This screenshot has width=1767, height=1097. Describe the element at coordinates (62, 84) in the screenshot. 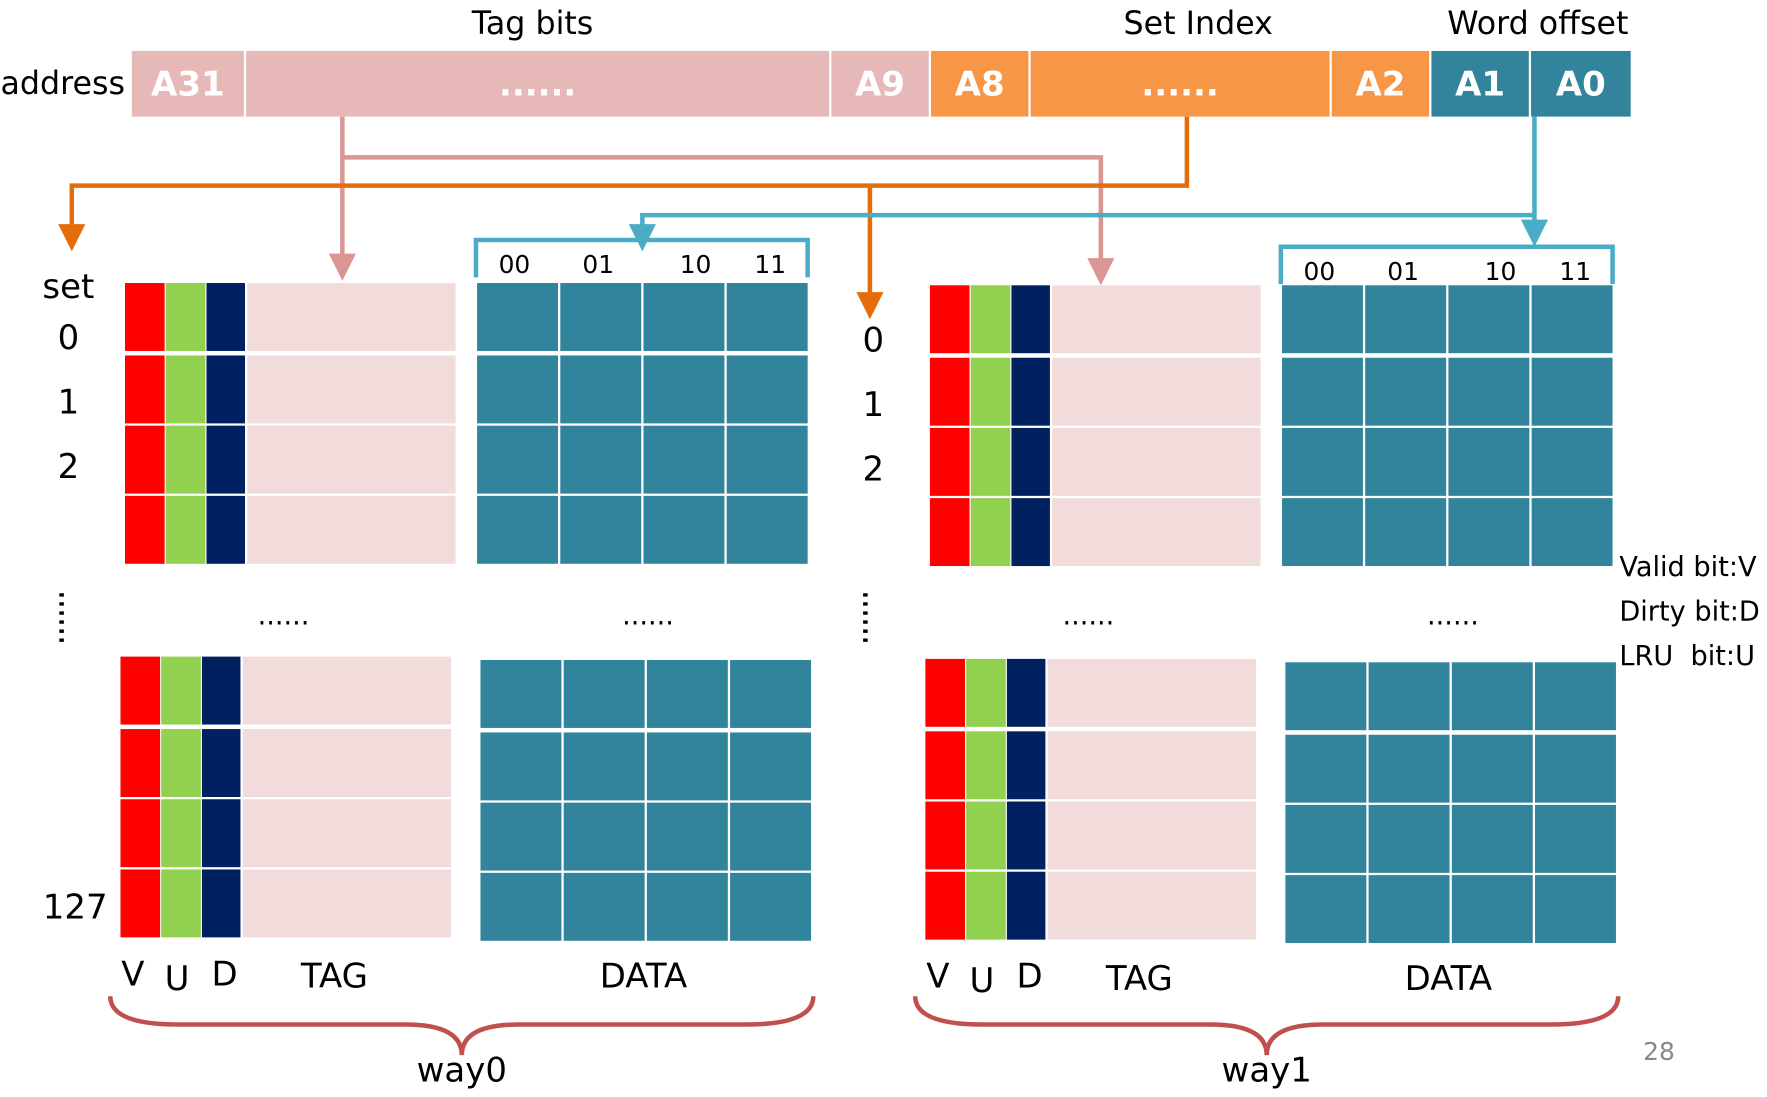

I see `address-label: address` at that location.